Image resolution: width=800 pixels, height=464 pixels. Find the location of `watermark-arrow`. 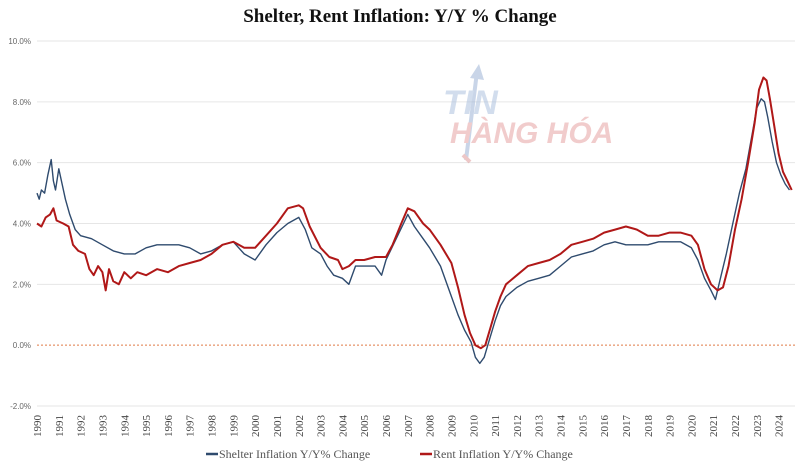

watermark-arrow is located at coordinates (471, 116).